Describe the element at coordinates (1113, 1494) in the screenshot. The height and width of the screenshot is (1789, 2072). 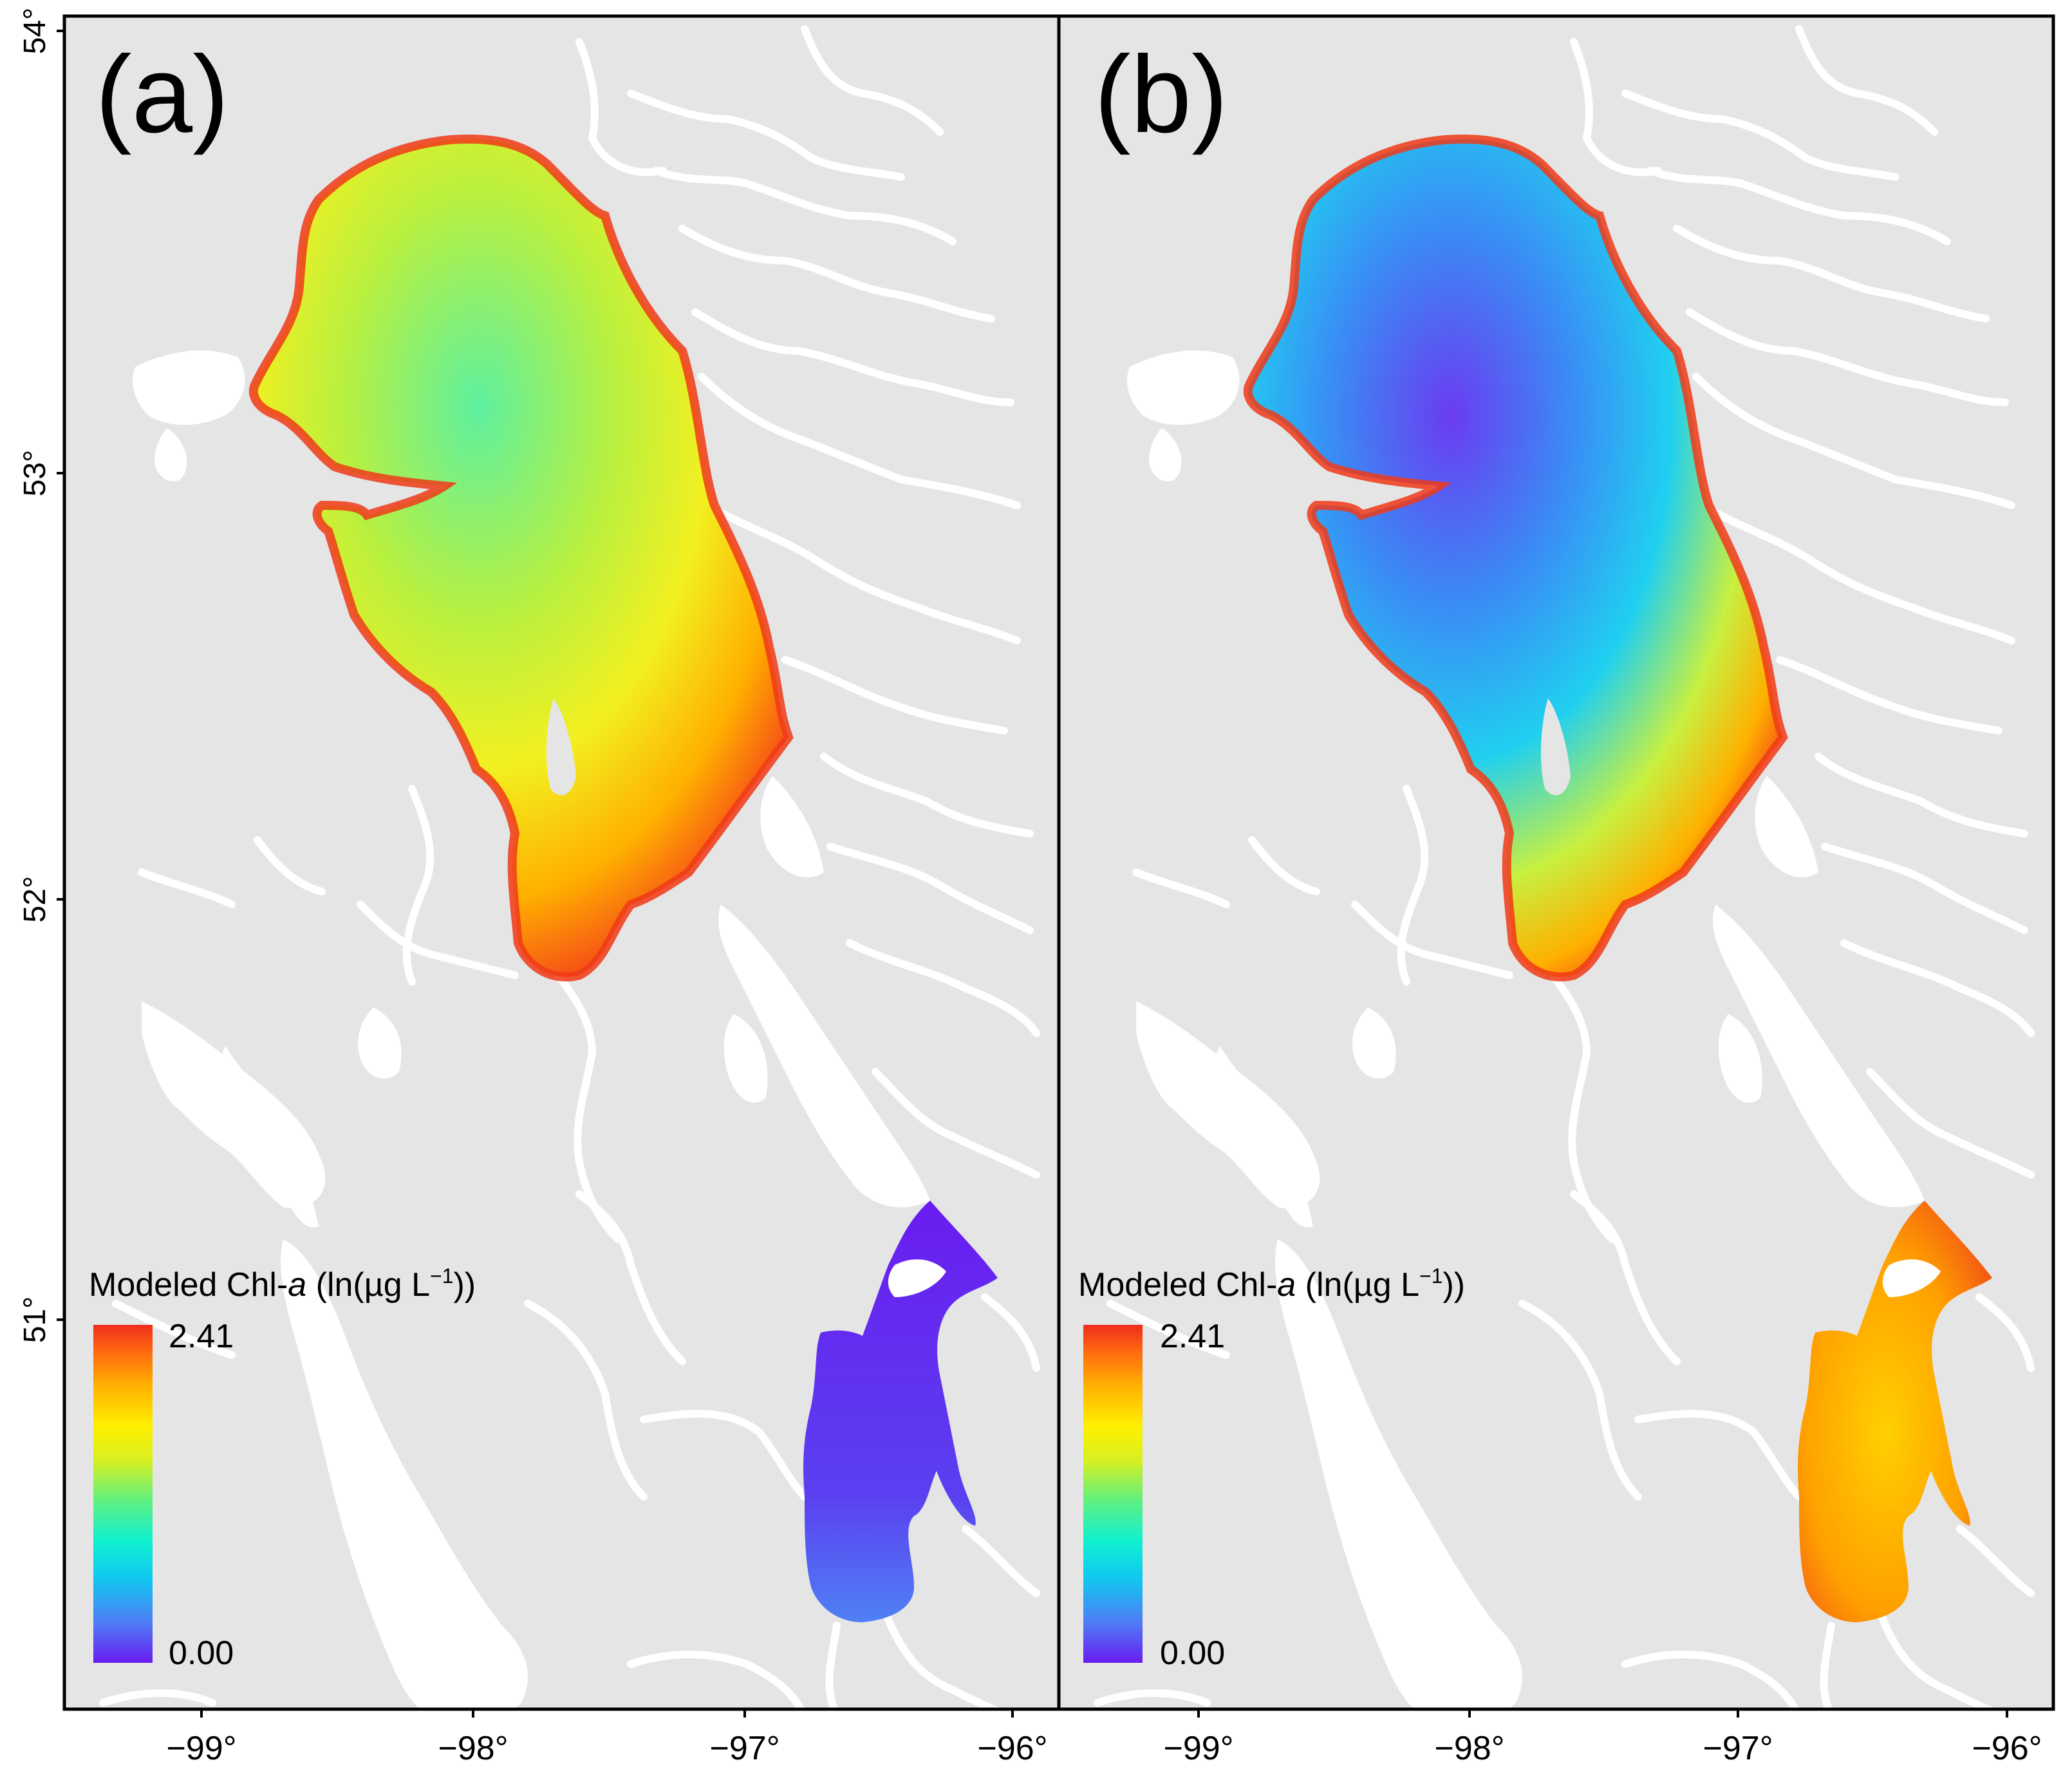
I see `panel-b-colorbar` at that location.